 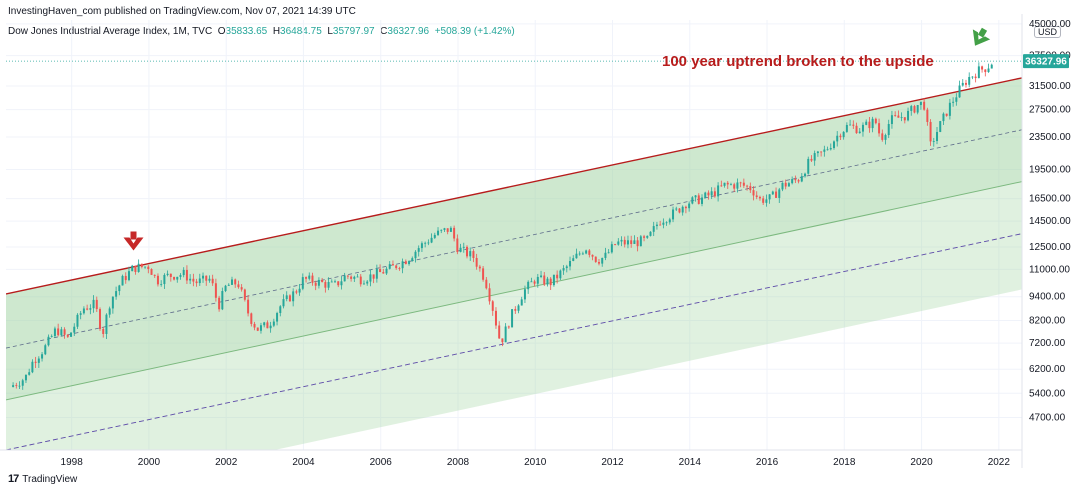 What do you see at coordinates (474, 31) in the screenshot?
I see `change-value: +508.39 (+1.42%)` at bounding box center [474, 31].